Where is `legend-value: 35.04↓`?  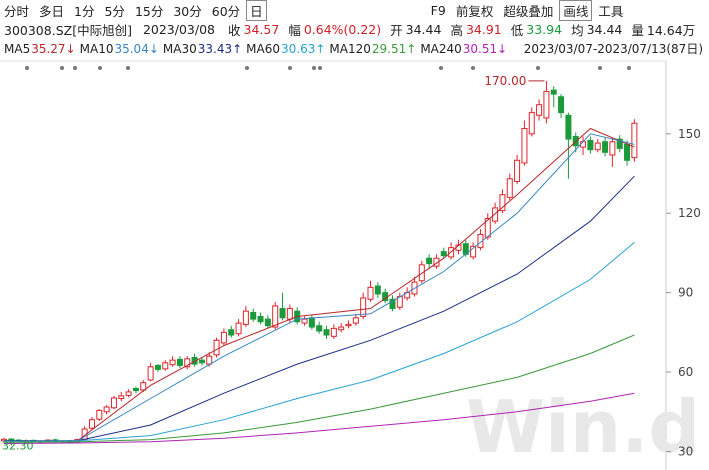 legend-value: 35.04↓ is located at coordinates (136, 49).